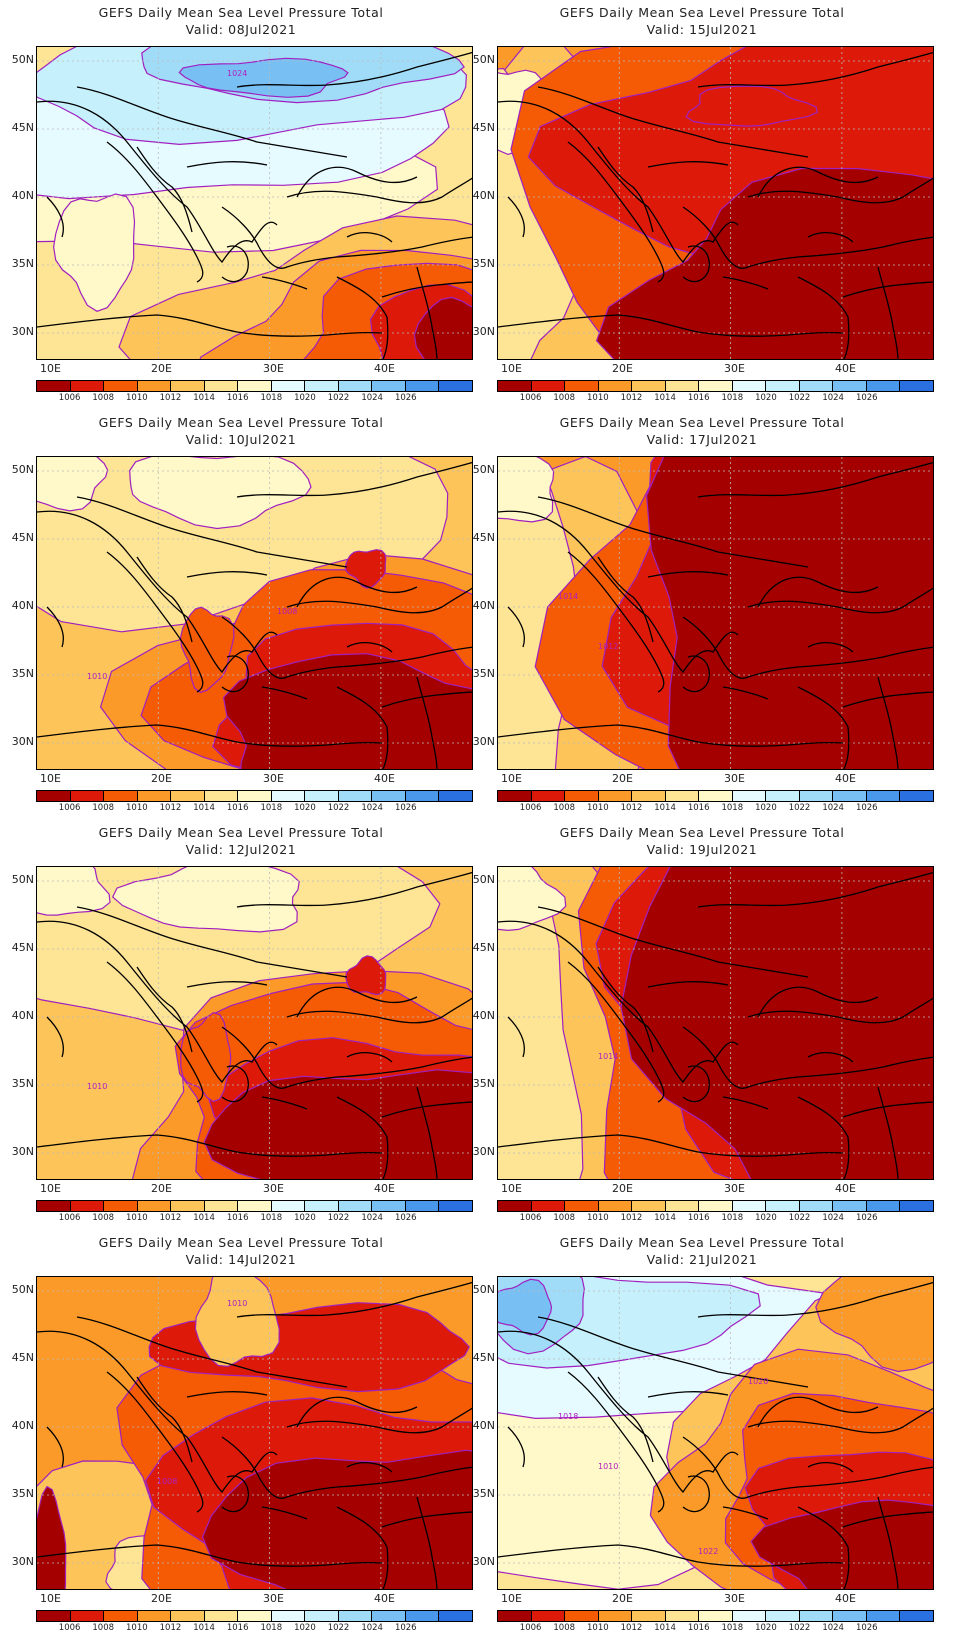 This screenshot has height=1640, width=964. What do you see at coordinates (97, 1086) in the screenshot?
I see `contour-label: 1010` at bounding box center [97, 1086].